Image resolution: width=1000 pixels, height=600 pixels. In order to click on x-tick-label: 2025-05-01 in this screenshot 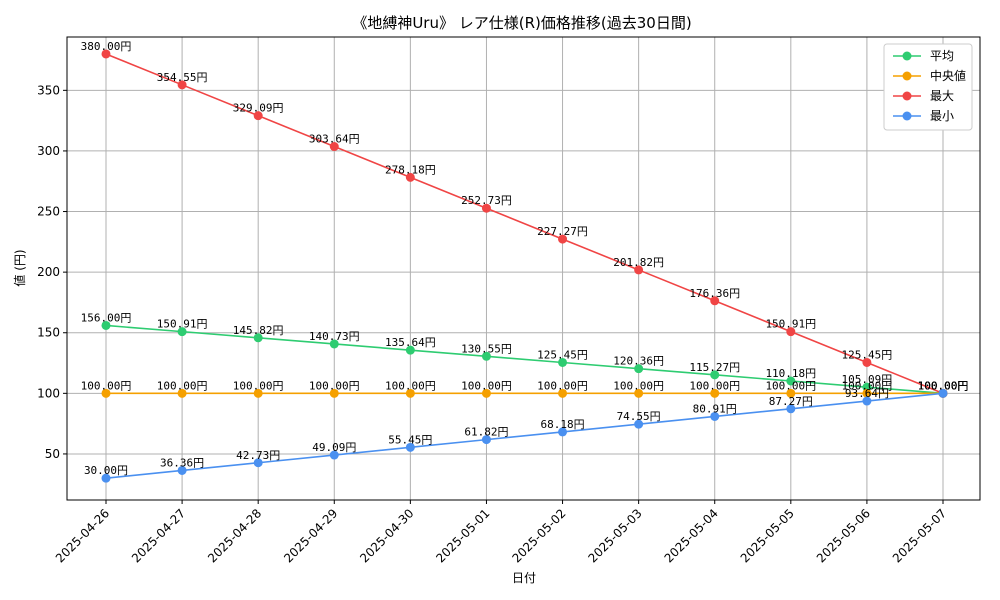, I will do `click(462, 535)`.